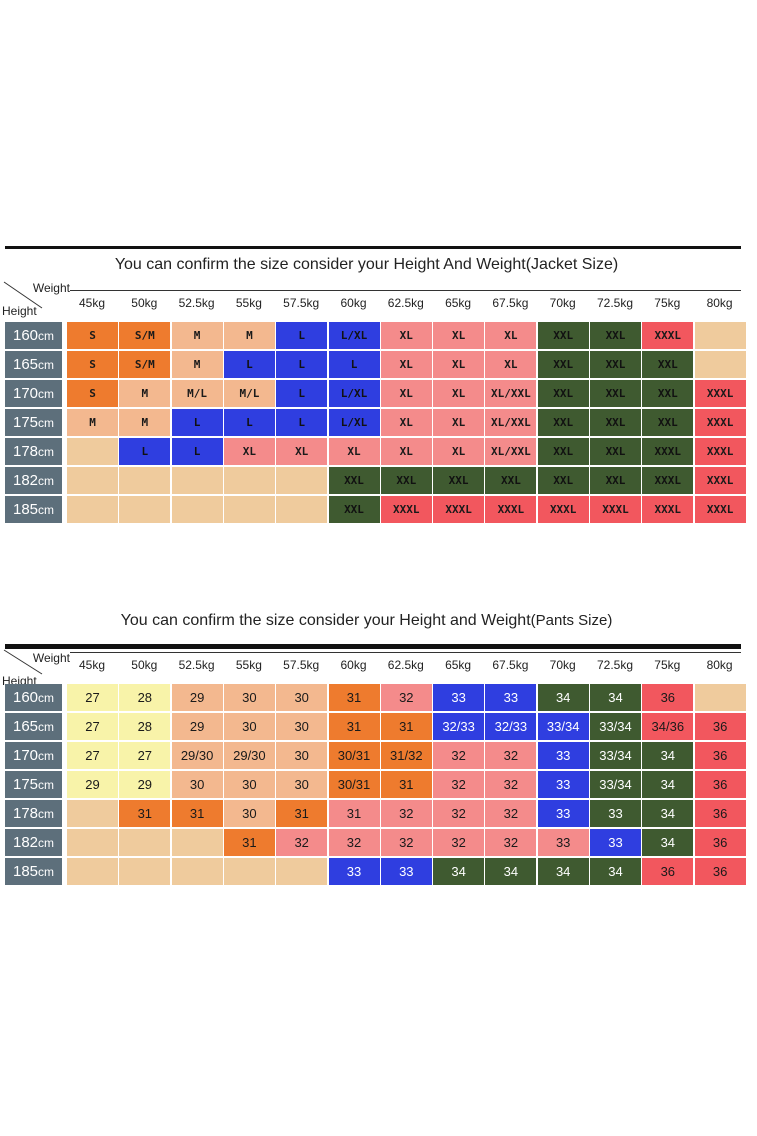 The image size is (757, 1136). What do you see at coordinates (25, 480) in the screenshot?
I see `height-value: 182` at bounding box center [25, 480].